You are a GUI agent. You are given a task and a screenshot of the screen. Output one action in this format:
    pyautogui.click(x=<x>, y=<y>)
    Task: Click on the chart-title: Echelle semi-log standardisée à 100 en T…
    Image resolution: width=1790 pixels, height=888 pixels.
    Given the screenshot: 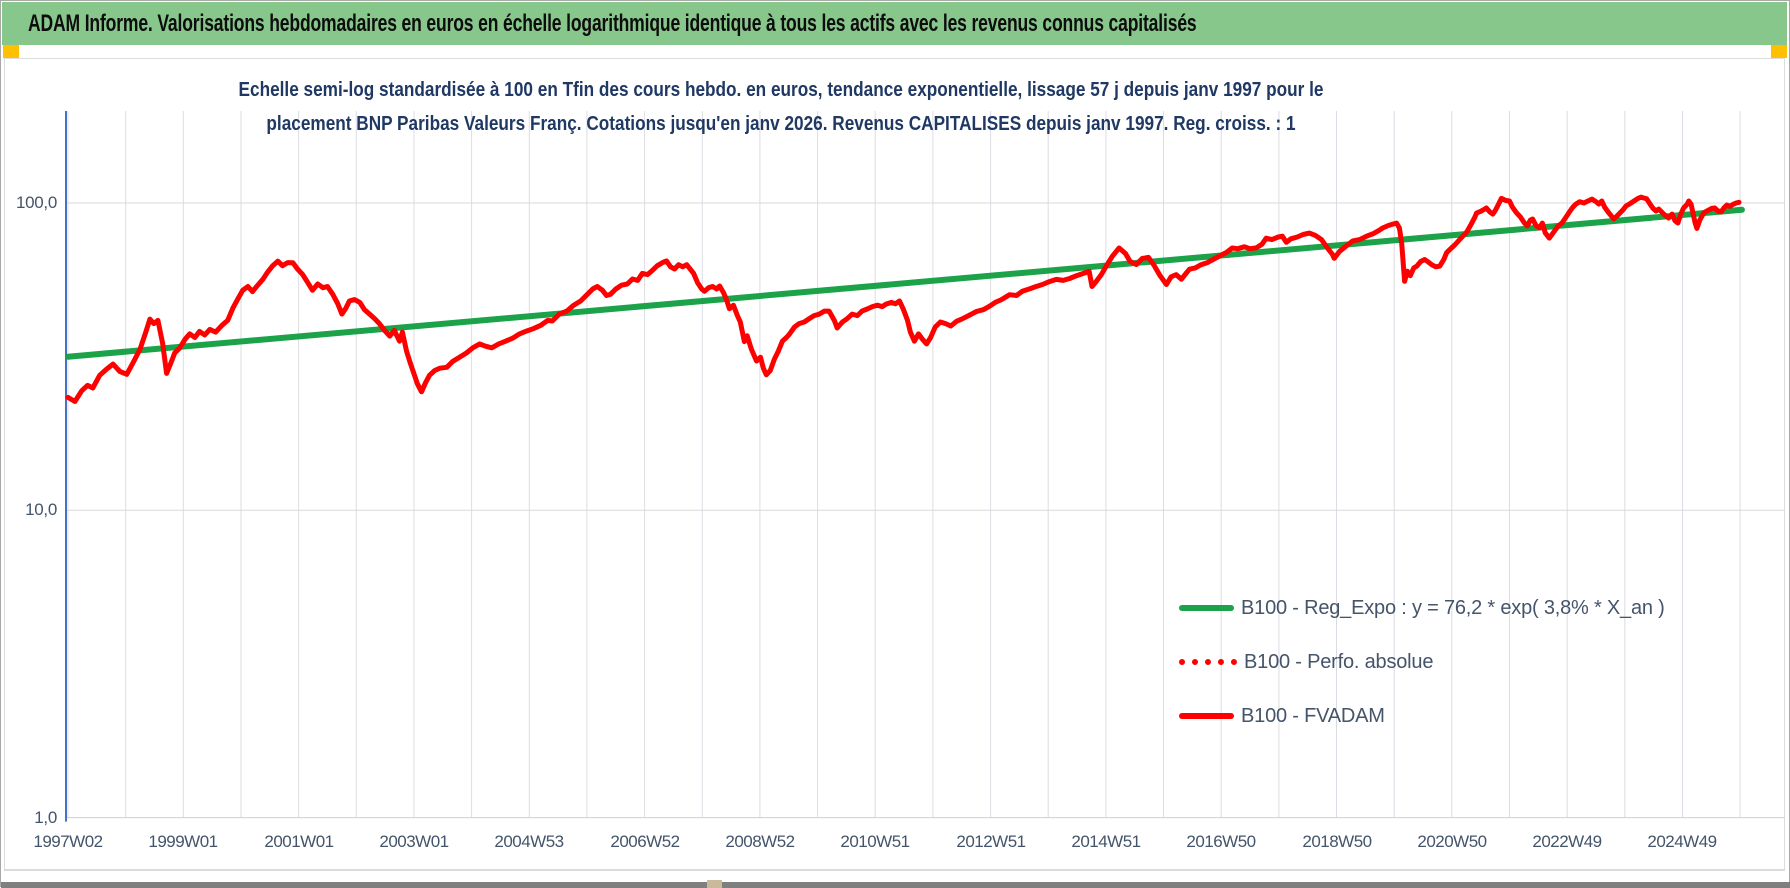 What is the action you would take?
    pyautogui.click(x=781, y=107)
    